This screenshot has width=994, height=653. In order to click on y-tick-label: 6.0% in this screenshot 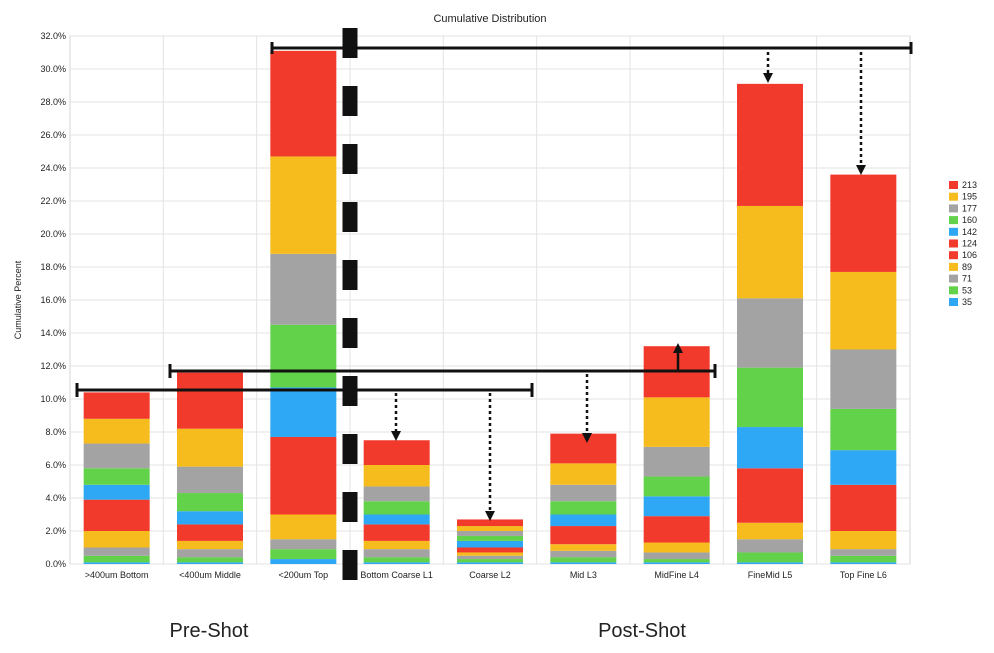, I will do `click(55, 465)`.